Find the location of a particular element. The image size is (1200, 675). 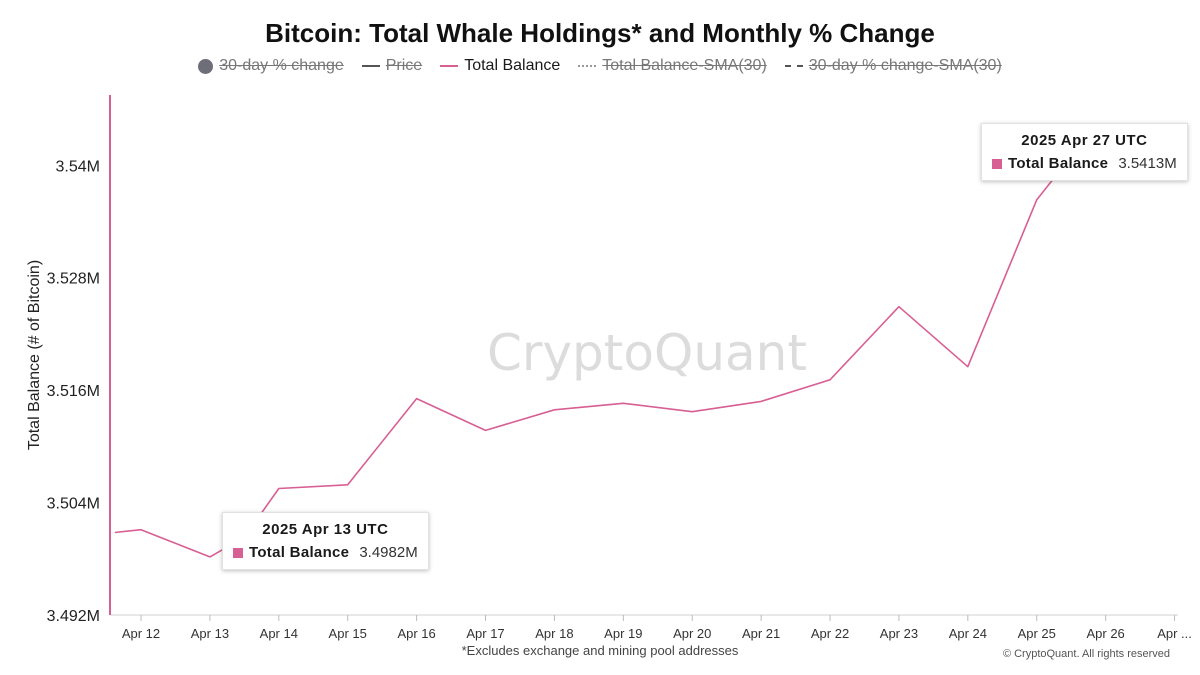

legend-marker-dashed-line-icon is located at coordinates (793, 66).